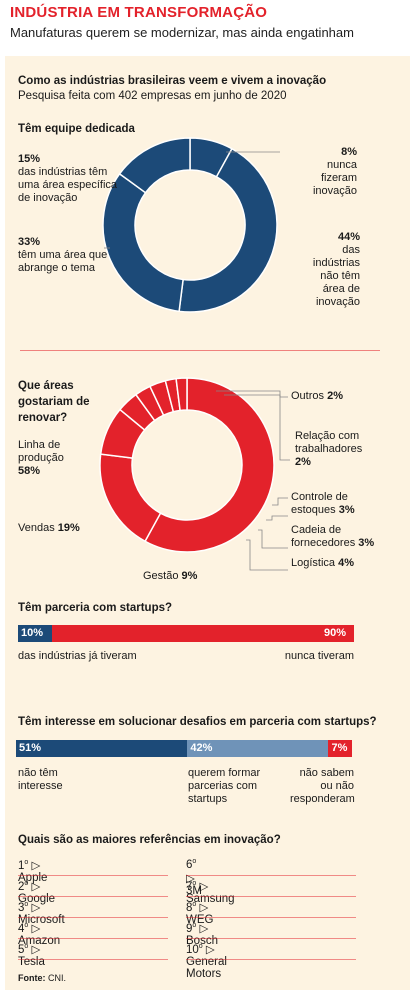 This screenshot has width=410, height=995. I want to click on ranking-item: 6o ▷ 3M, so click(194, 877).